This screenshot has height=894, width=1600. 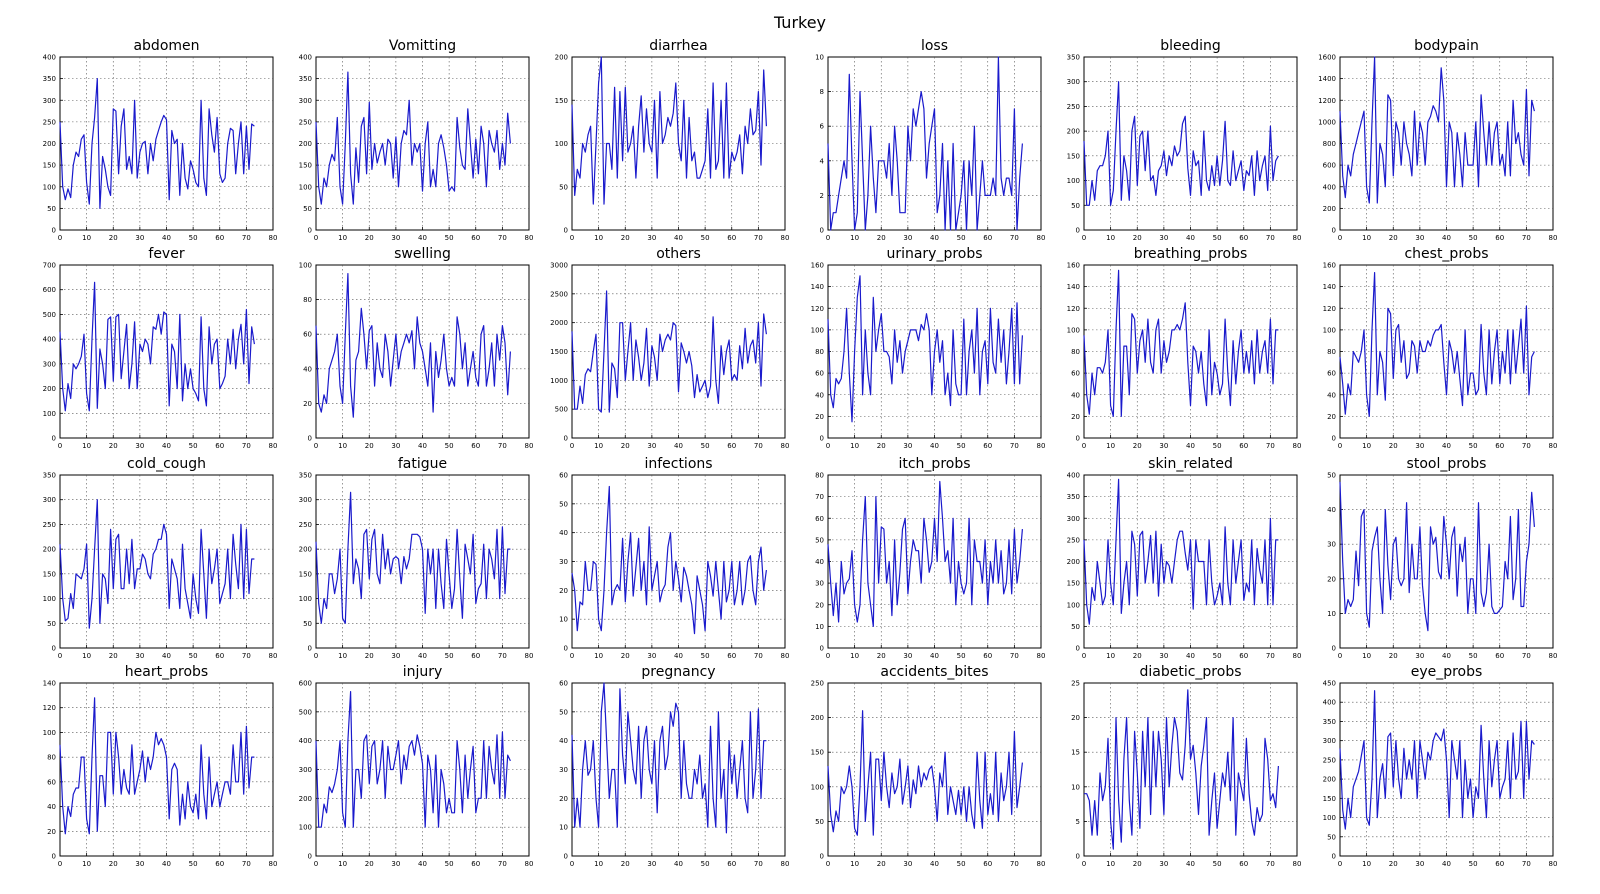 I want to click on subplot-title: abdomen, so click(x=166, y=46).